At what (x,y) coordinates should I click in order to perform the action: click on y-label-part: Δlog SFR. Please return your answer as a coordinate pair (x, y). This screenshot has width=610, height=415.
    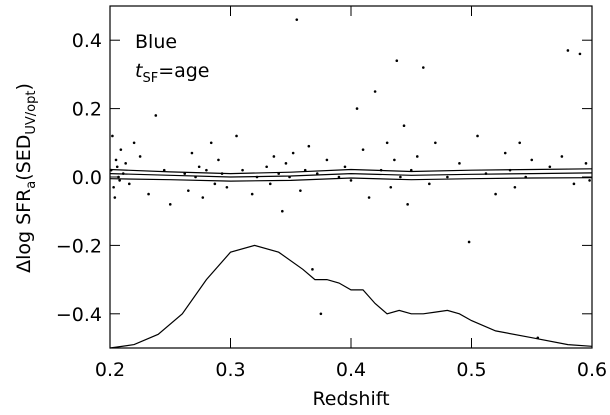
    Looking at the image, I should click on (24, 231).